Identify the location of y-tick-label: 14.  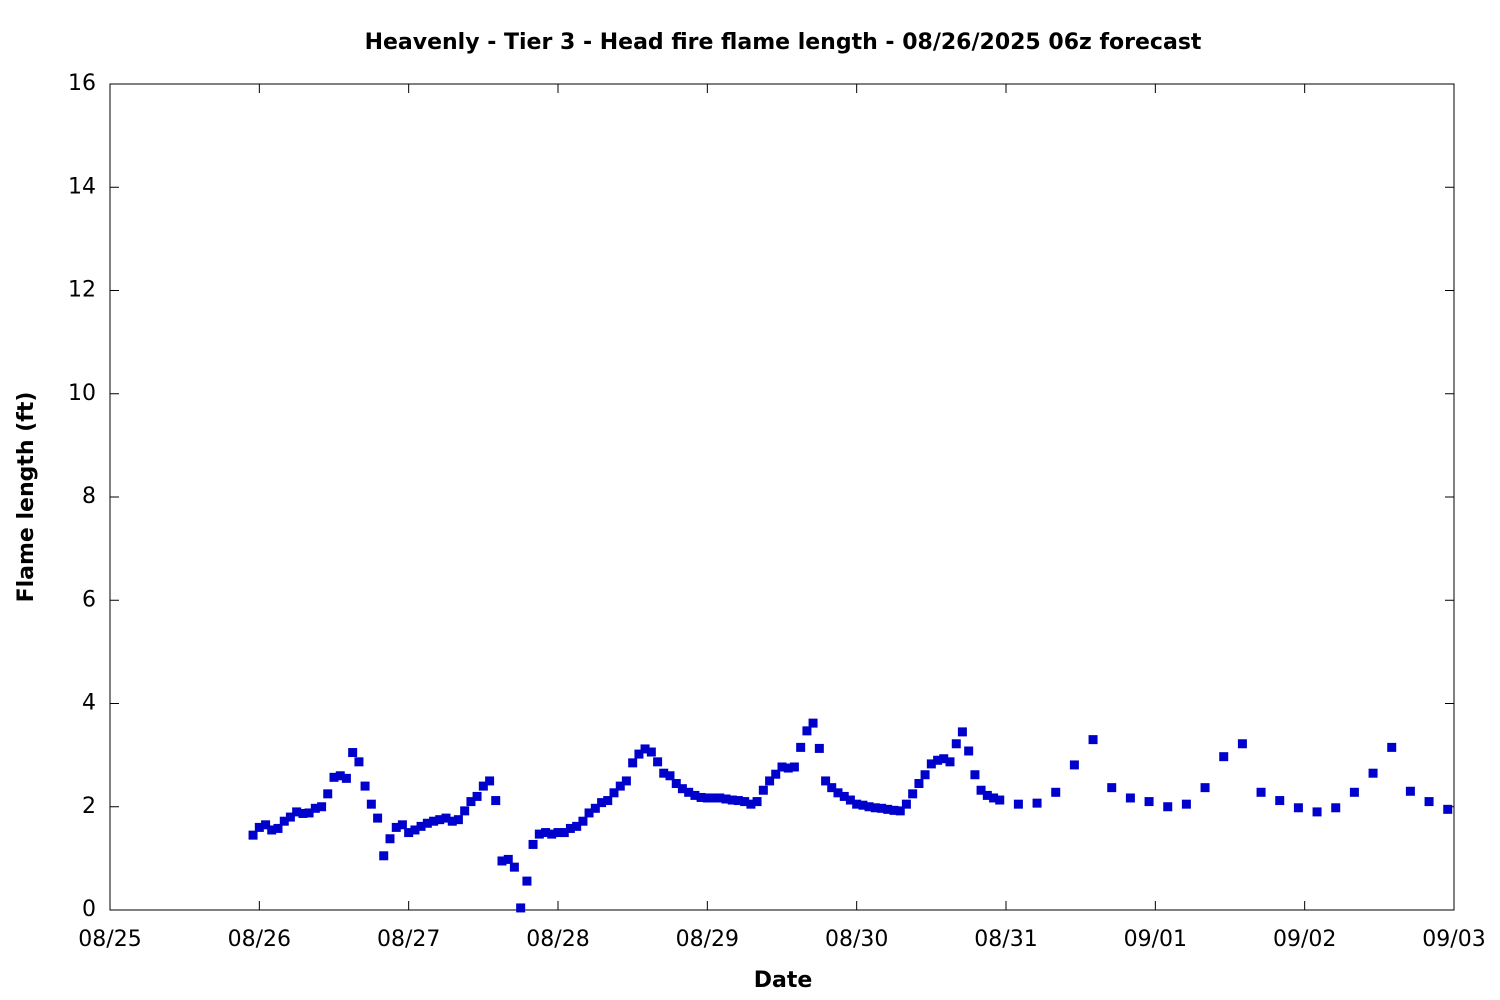
(82, 186).